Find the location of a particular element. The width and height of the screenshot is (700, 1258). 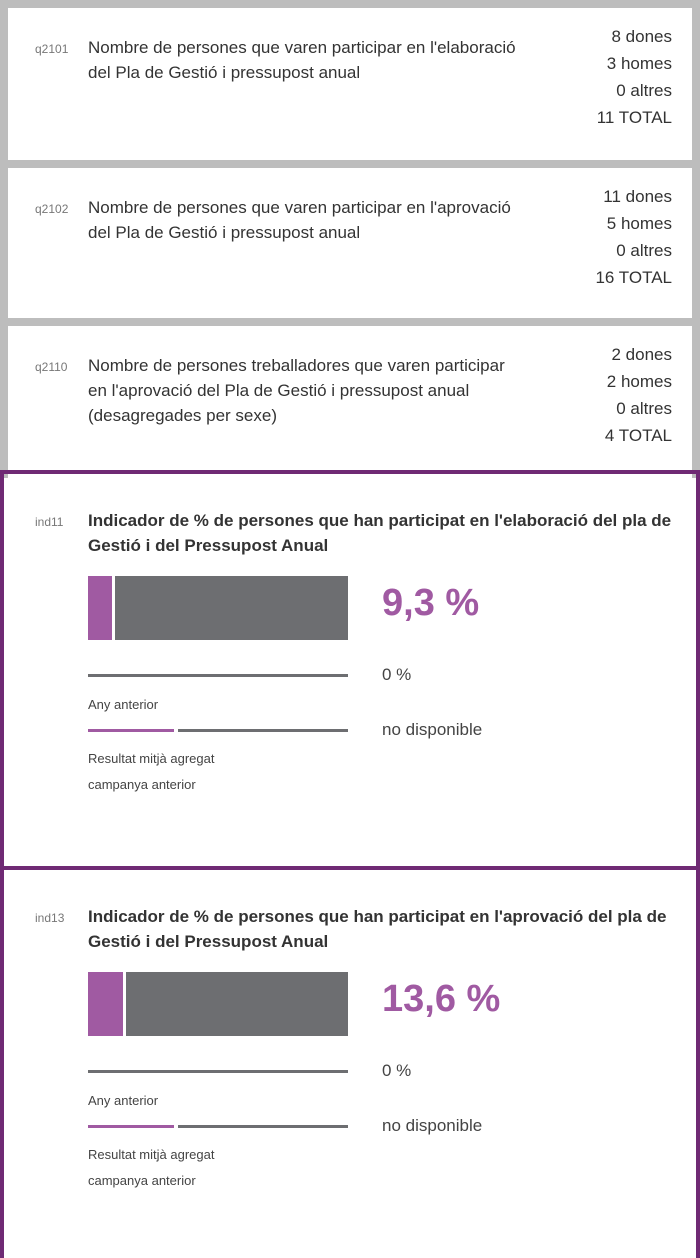

question-code: q2101 is located at coordinates (52, 49).